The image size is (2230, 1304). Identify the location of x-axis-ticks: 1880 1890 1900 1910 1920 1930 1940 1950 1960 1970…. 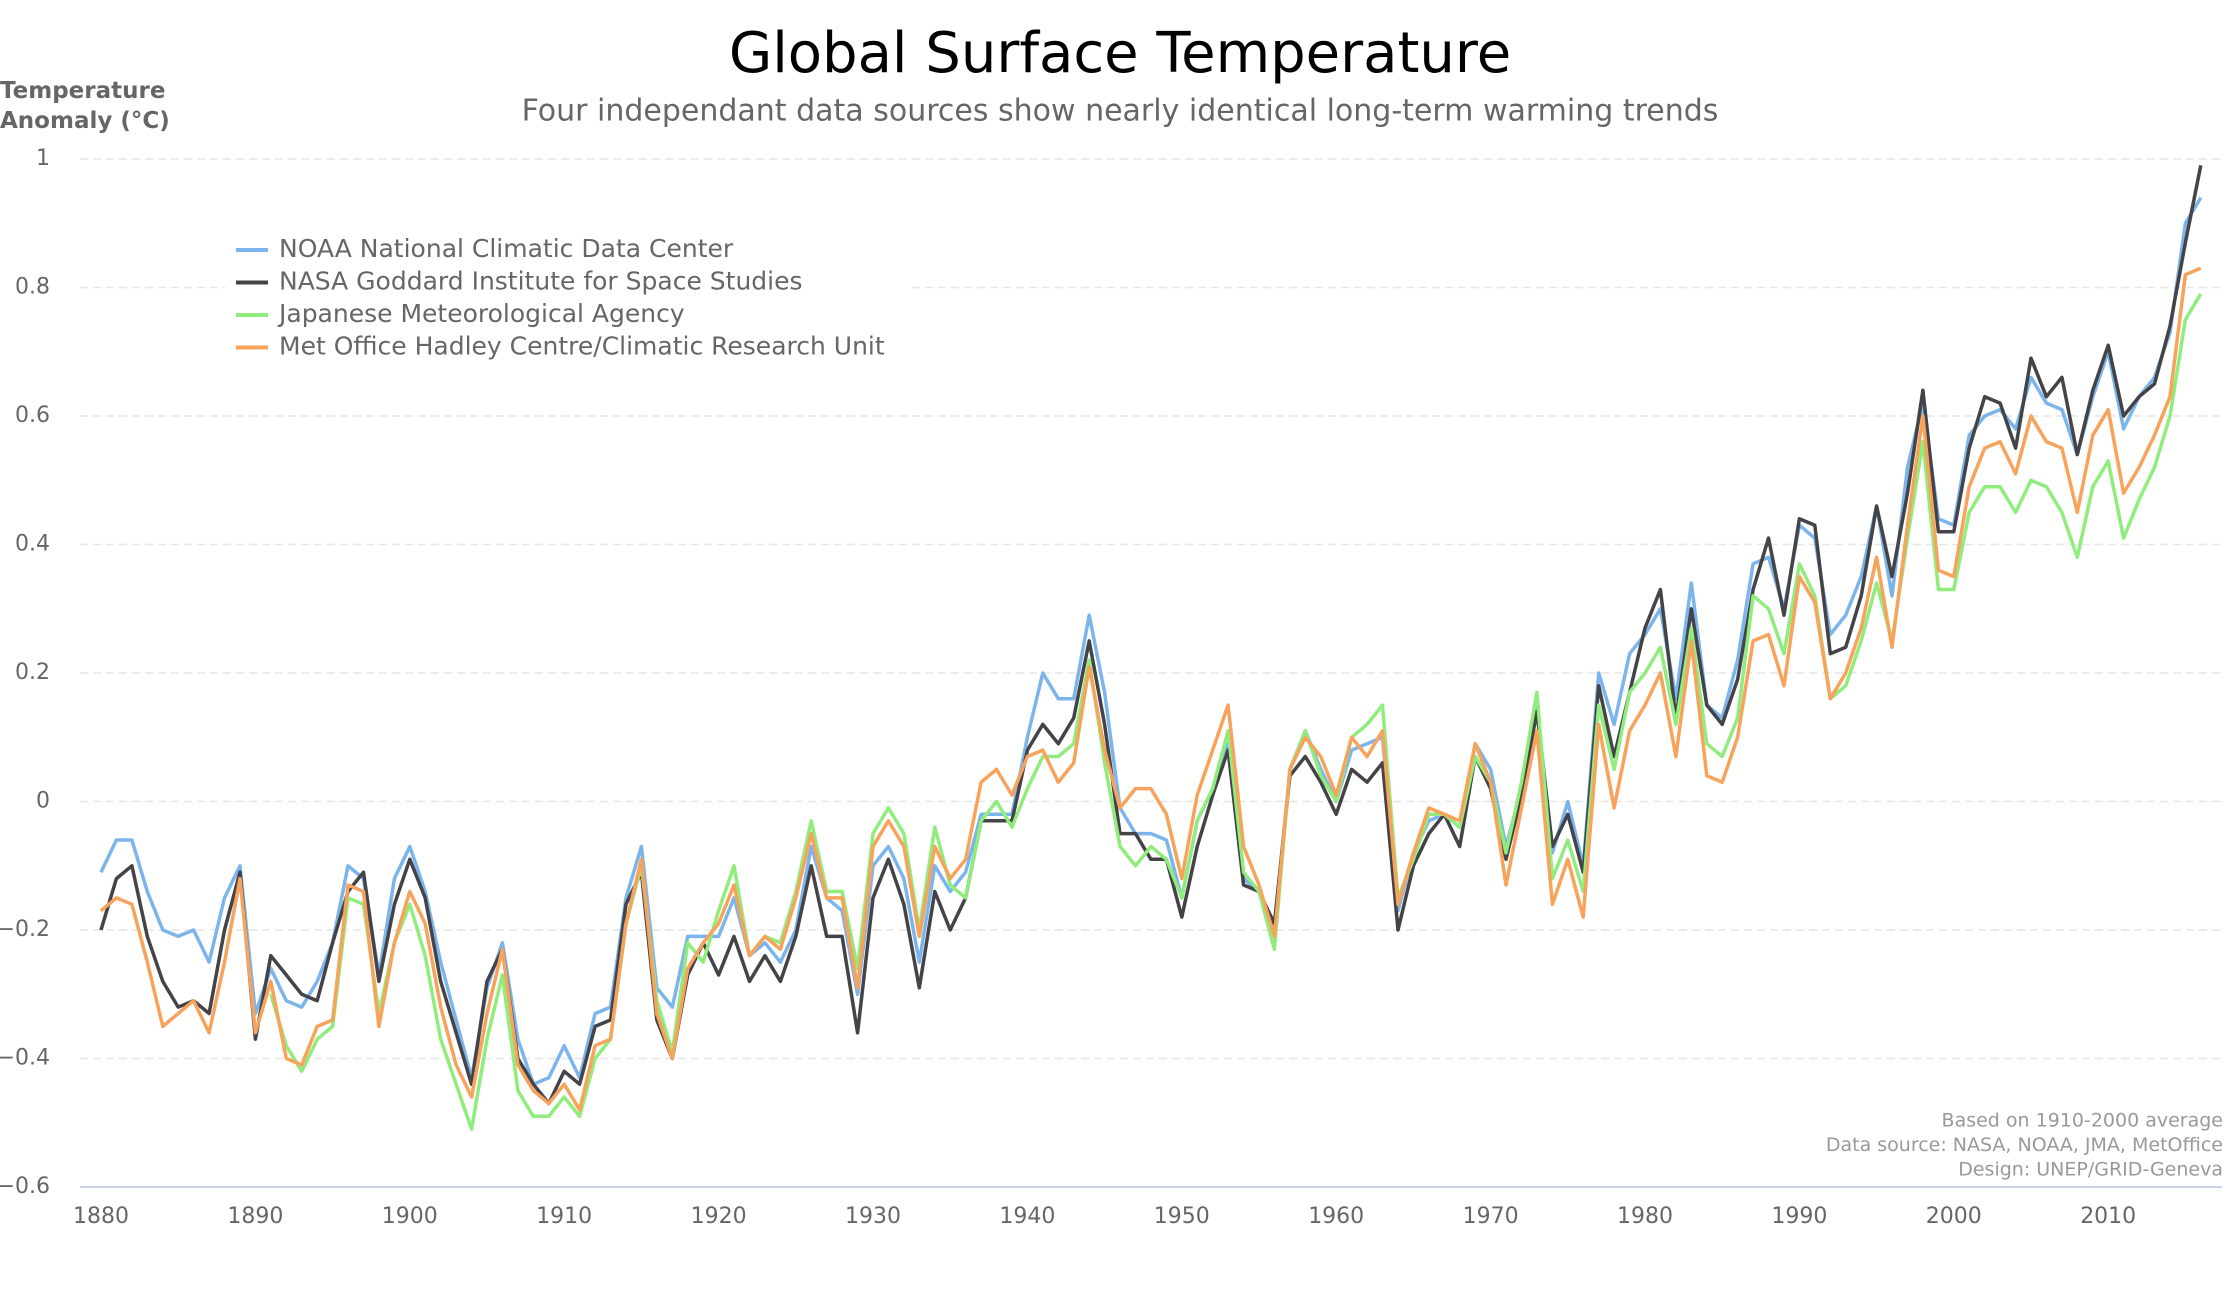
(1104, 1216).